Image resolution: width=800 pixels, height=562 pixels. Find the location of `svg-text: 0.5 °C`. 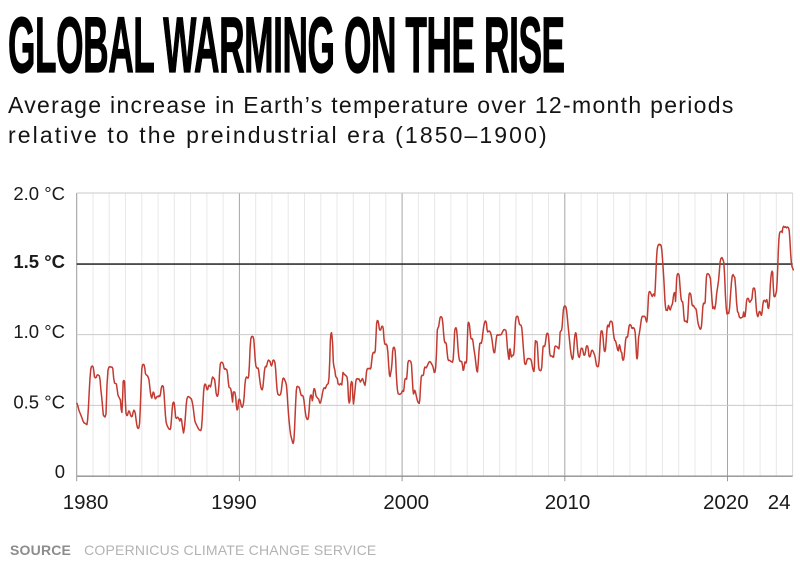

svg-text: 0.5 °C is located at coordinates (39, 402).